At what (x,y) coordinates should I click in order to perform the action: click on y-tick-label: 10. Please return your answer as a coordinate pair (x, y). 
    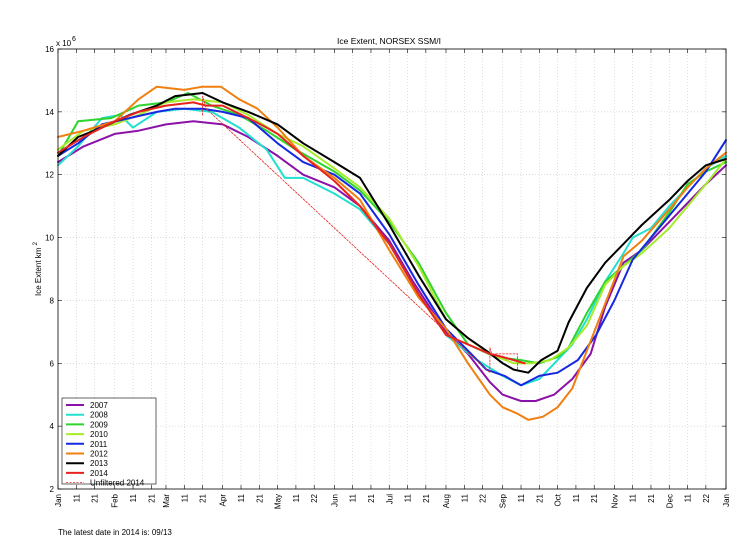
    Looking at the image, I should click on (49, 238).